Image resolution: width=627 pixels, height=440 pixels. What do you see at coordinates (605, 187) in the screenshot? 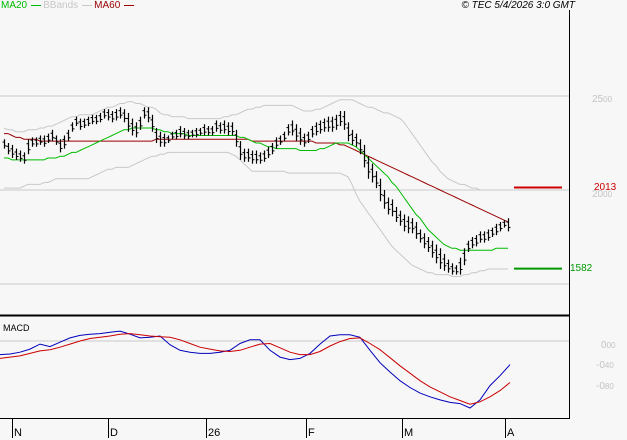
I see `resistance-level-label: 2013` at bounding box center [605, 187].